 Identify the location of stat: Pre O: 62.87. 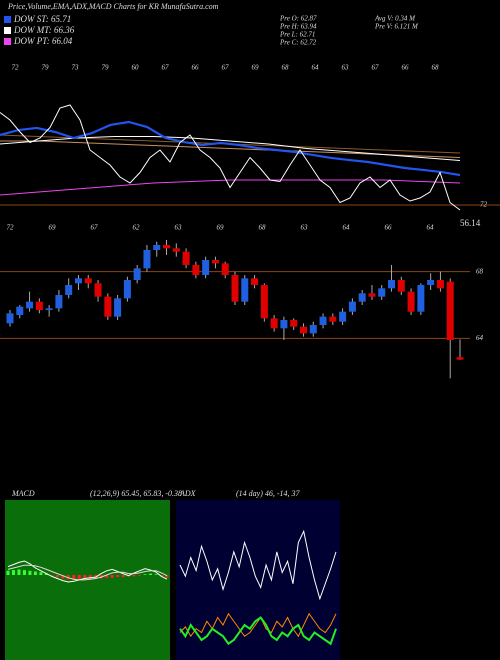
(298, 19).